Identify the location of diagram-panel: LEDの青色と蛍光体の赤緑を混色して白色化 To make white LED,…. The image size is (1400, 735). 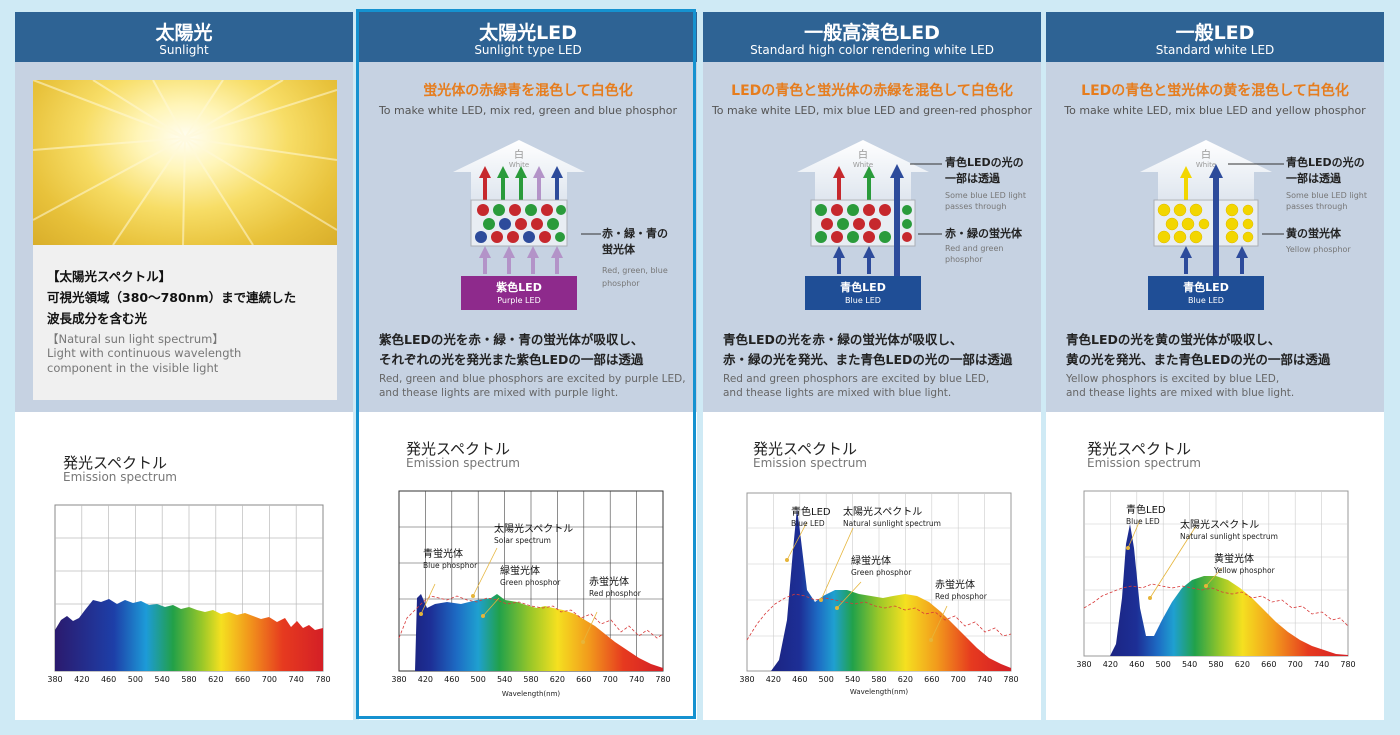
(872, 237).